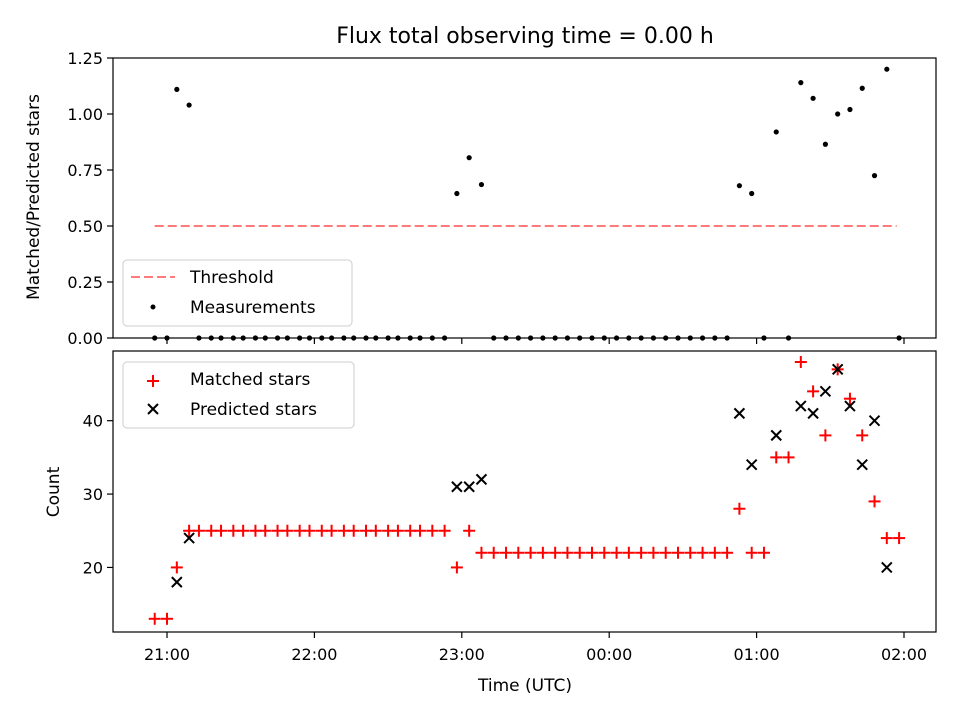 The image size is (960, 720). What do you see at coordinates (85, 114) in the screenshot?
I see `top-y-tick-label: 1.00` at bounding box center [85, 114].